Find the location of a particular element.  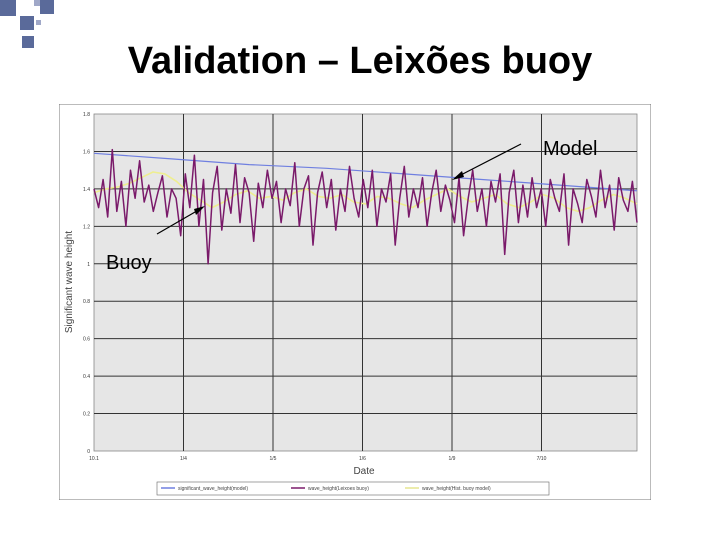

y-tick-label: 1.6 is located at coordinates (86, 152).